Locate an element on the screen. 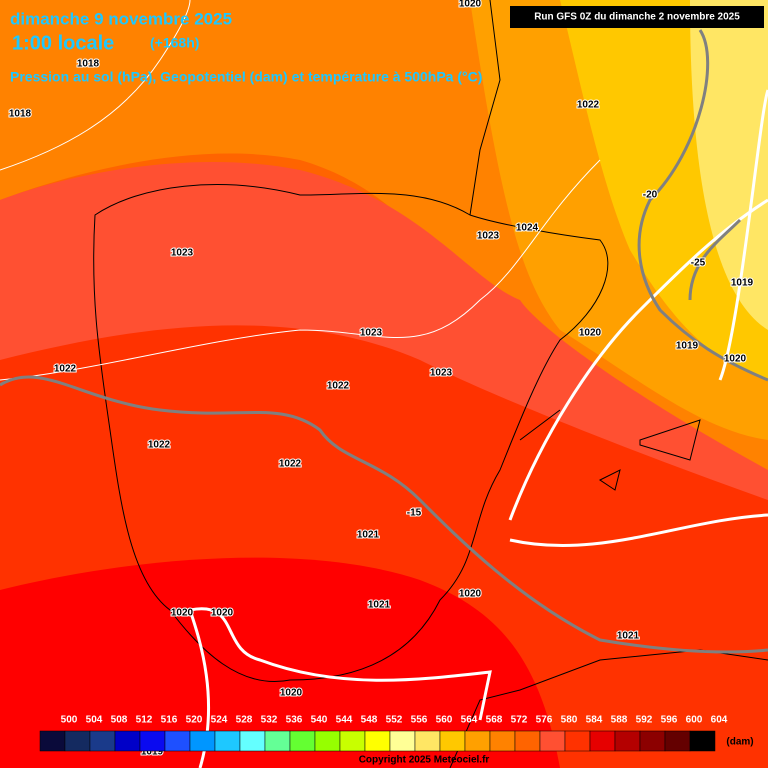 The image size is (768, 768). colorbar-label: 560 is located at coordinates (444, 720).